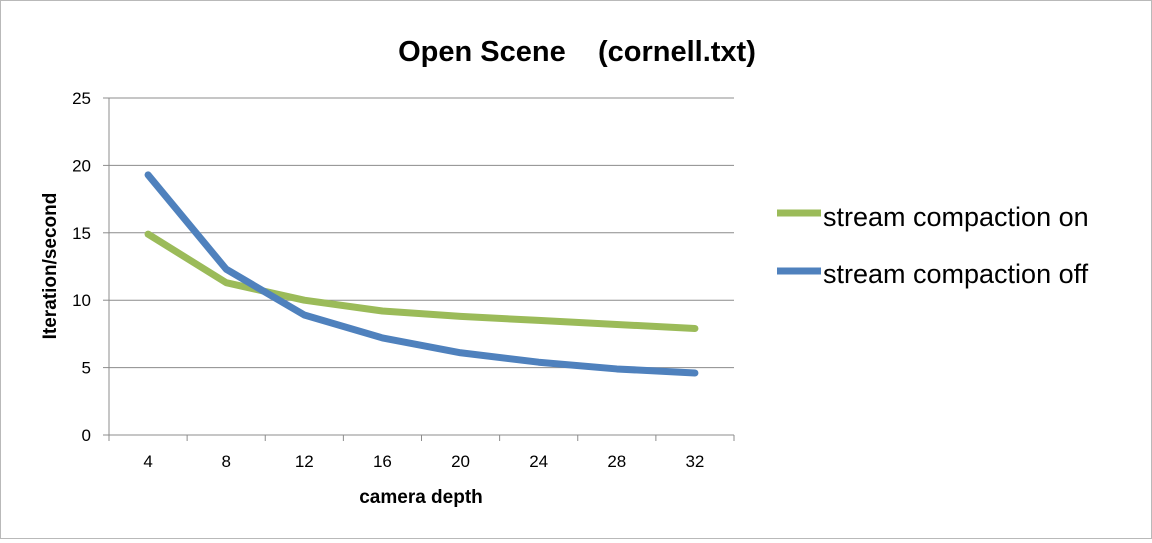 The width and height of the screenshot is (1152, 543). What do you see at coordinates (86, 368) in the screenshot?
I see `y-tick-label: 5` at bounding box center [86, 368].